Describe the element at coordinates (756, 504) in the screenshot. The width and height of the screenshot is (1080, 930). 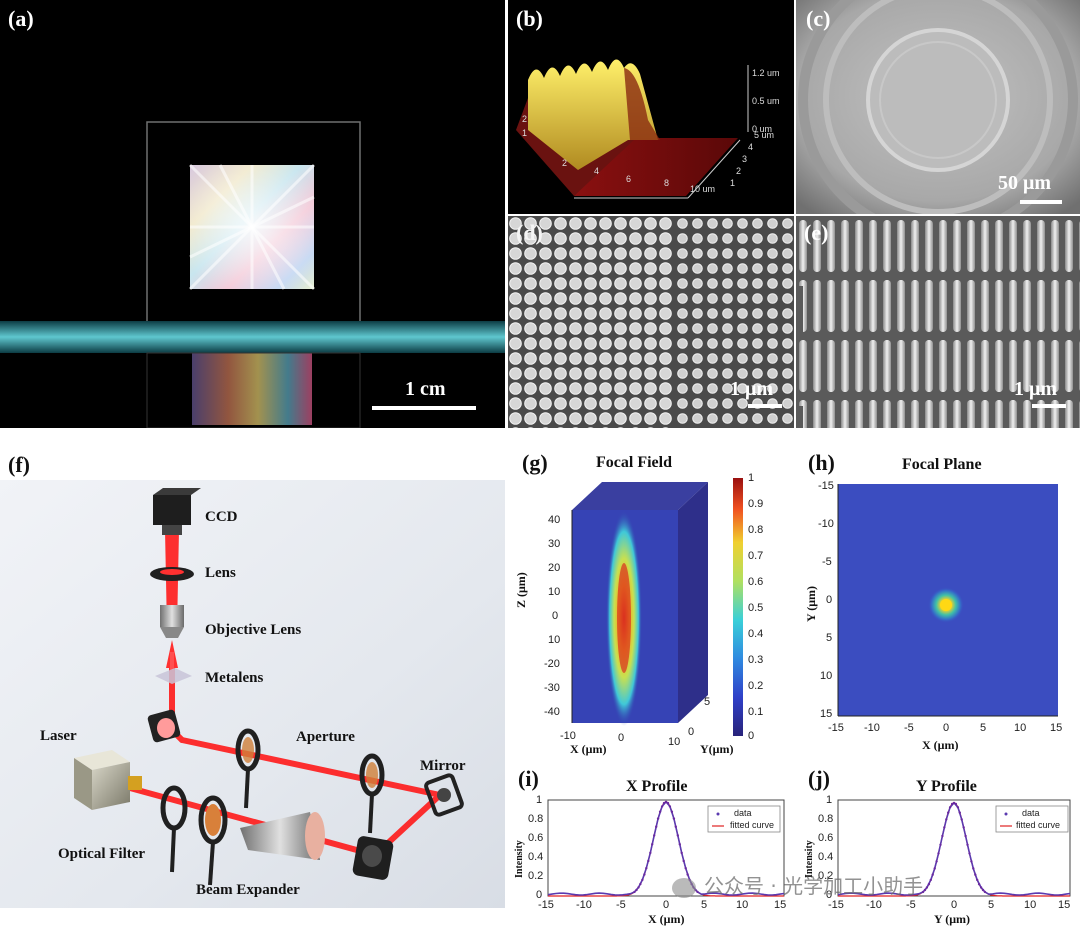
I see `g-cbar-tick: 0.9` at that location.